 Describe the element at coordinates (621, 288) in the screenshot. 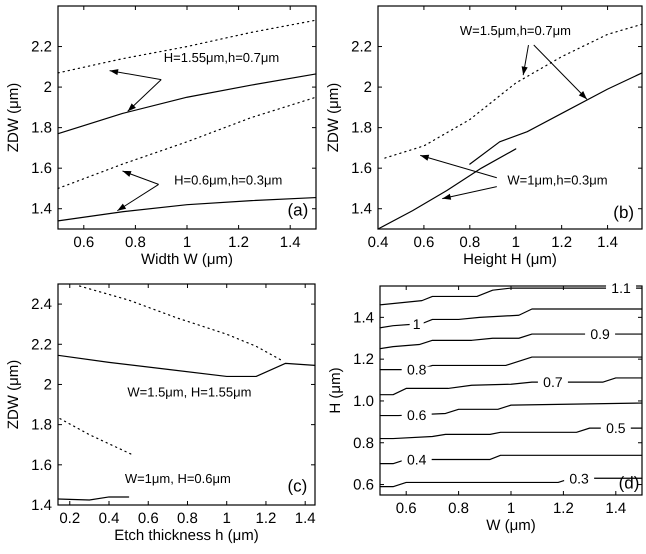

I see `series-label: 1.1` at that location.